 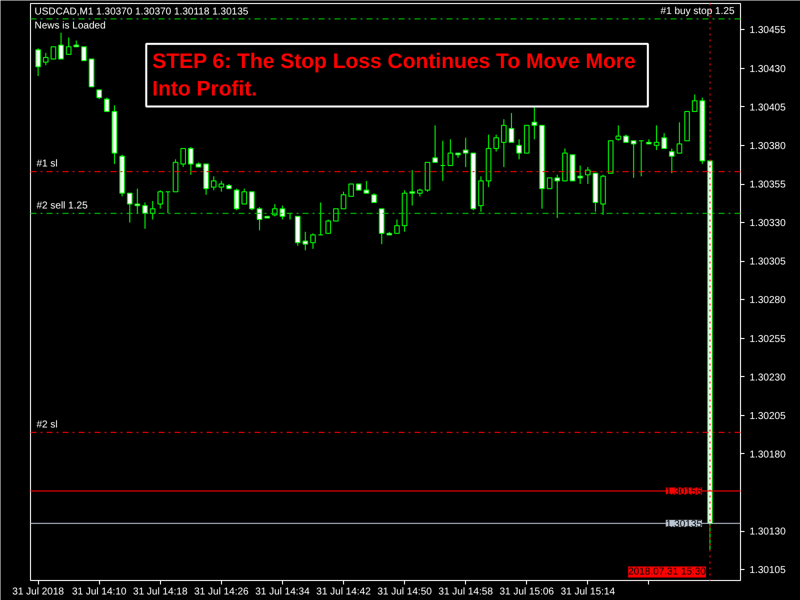 I want to click on ref-line-label: 1.30135, so click(x=684, y=524).